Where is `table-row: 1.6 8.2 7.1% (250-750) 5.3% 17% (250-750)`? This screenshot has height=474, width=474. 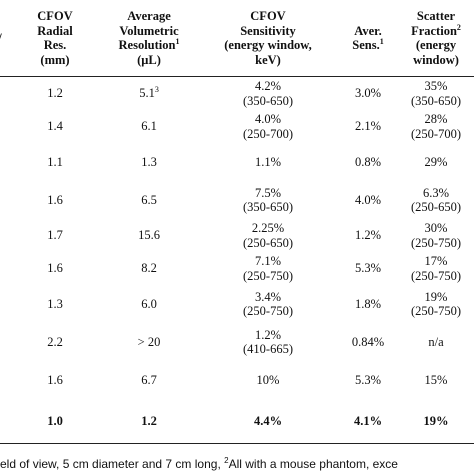 table-row: 1.6 8.2 7.1% (250-750) 5.3% 17% (250-750) is located at coordinates (237, 268).